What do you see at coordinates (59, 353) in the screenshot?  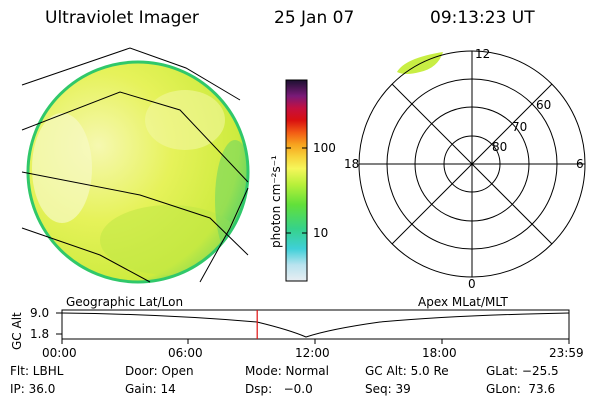 I see `timeline-x-tick-0000: 00:00` at bounding box center [59, 353].